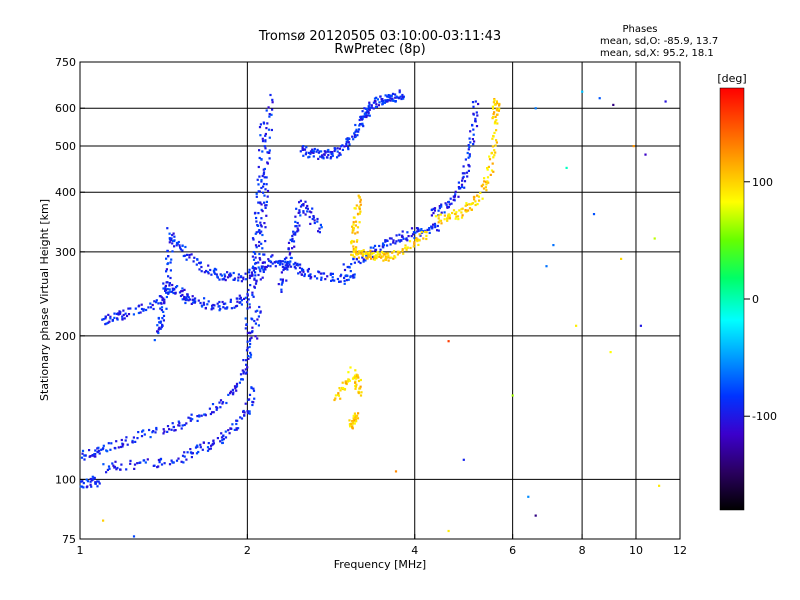 The height and width of the screenshot is (600, 800). What do you see at coordinates (65, 62) in the screenshot?
I see `y-tick-label: 750` at bounding box center [65, 62].